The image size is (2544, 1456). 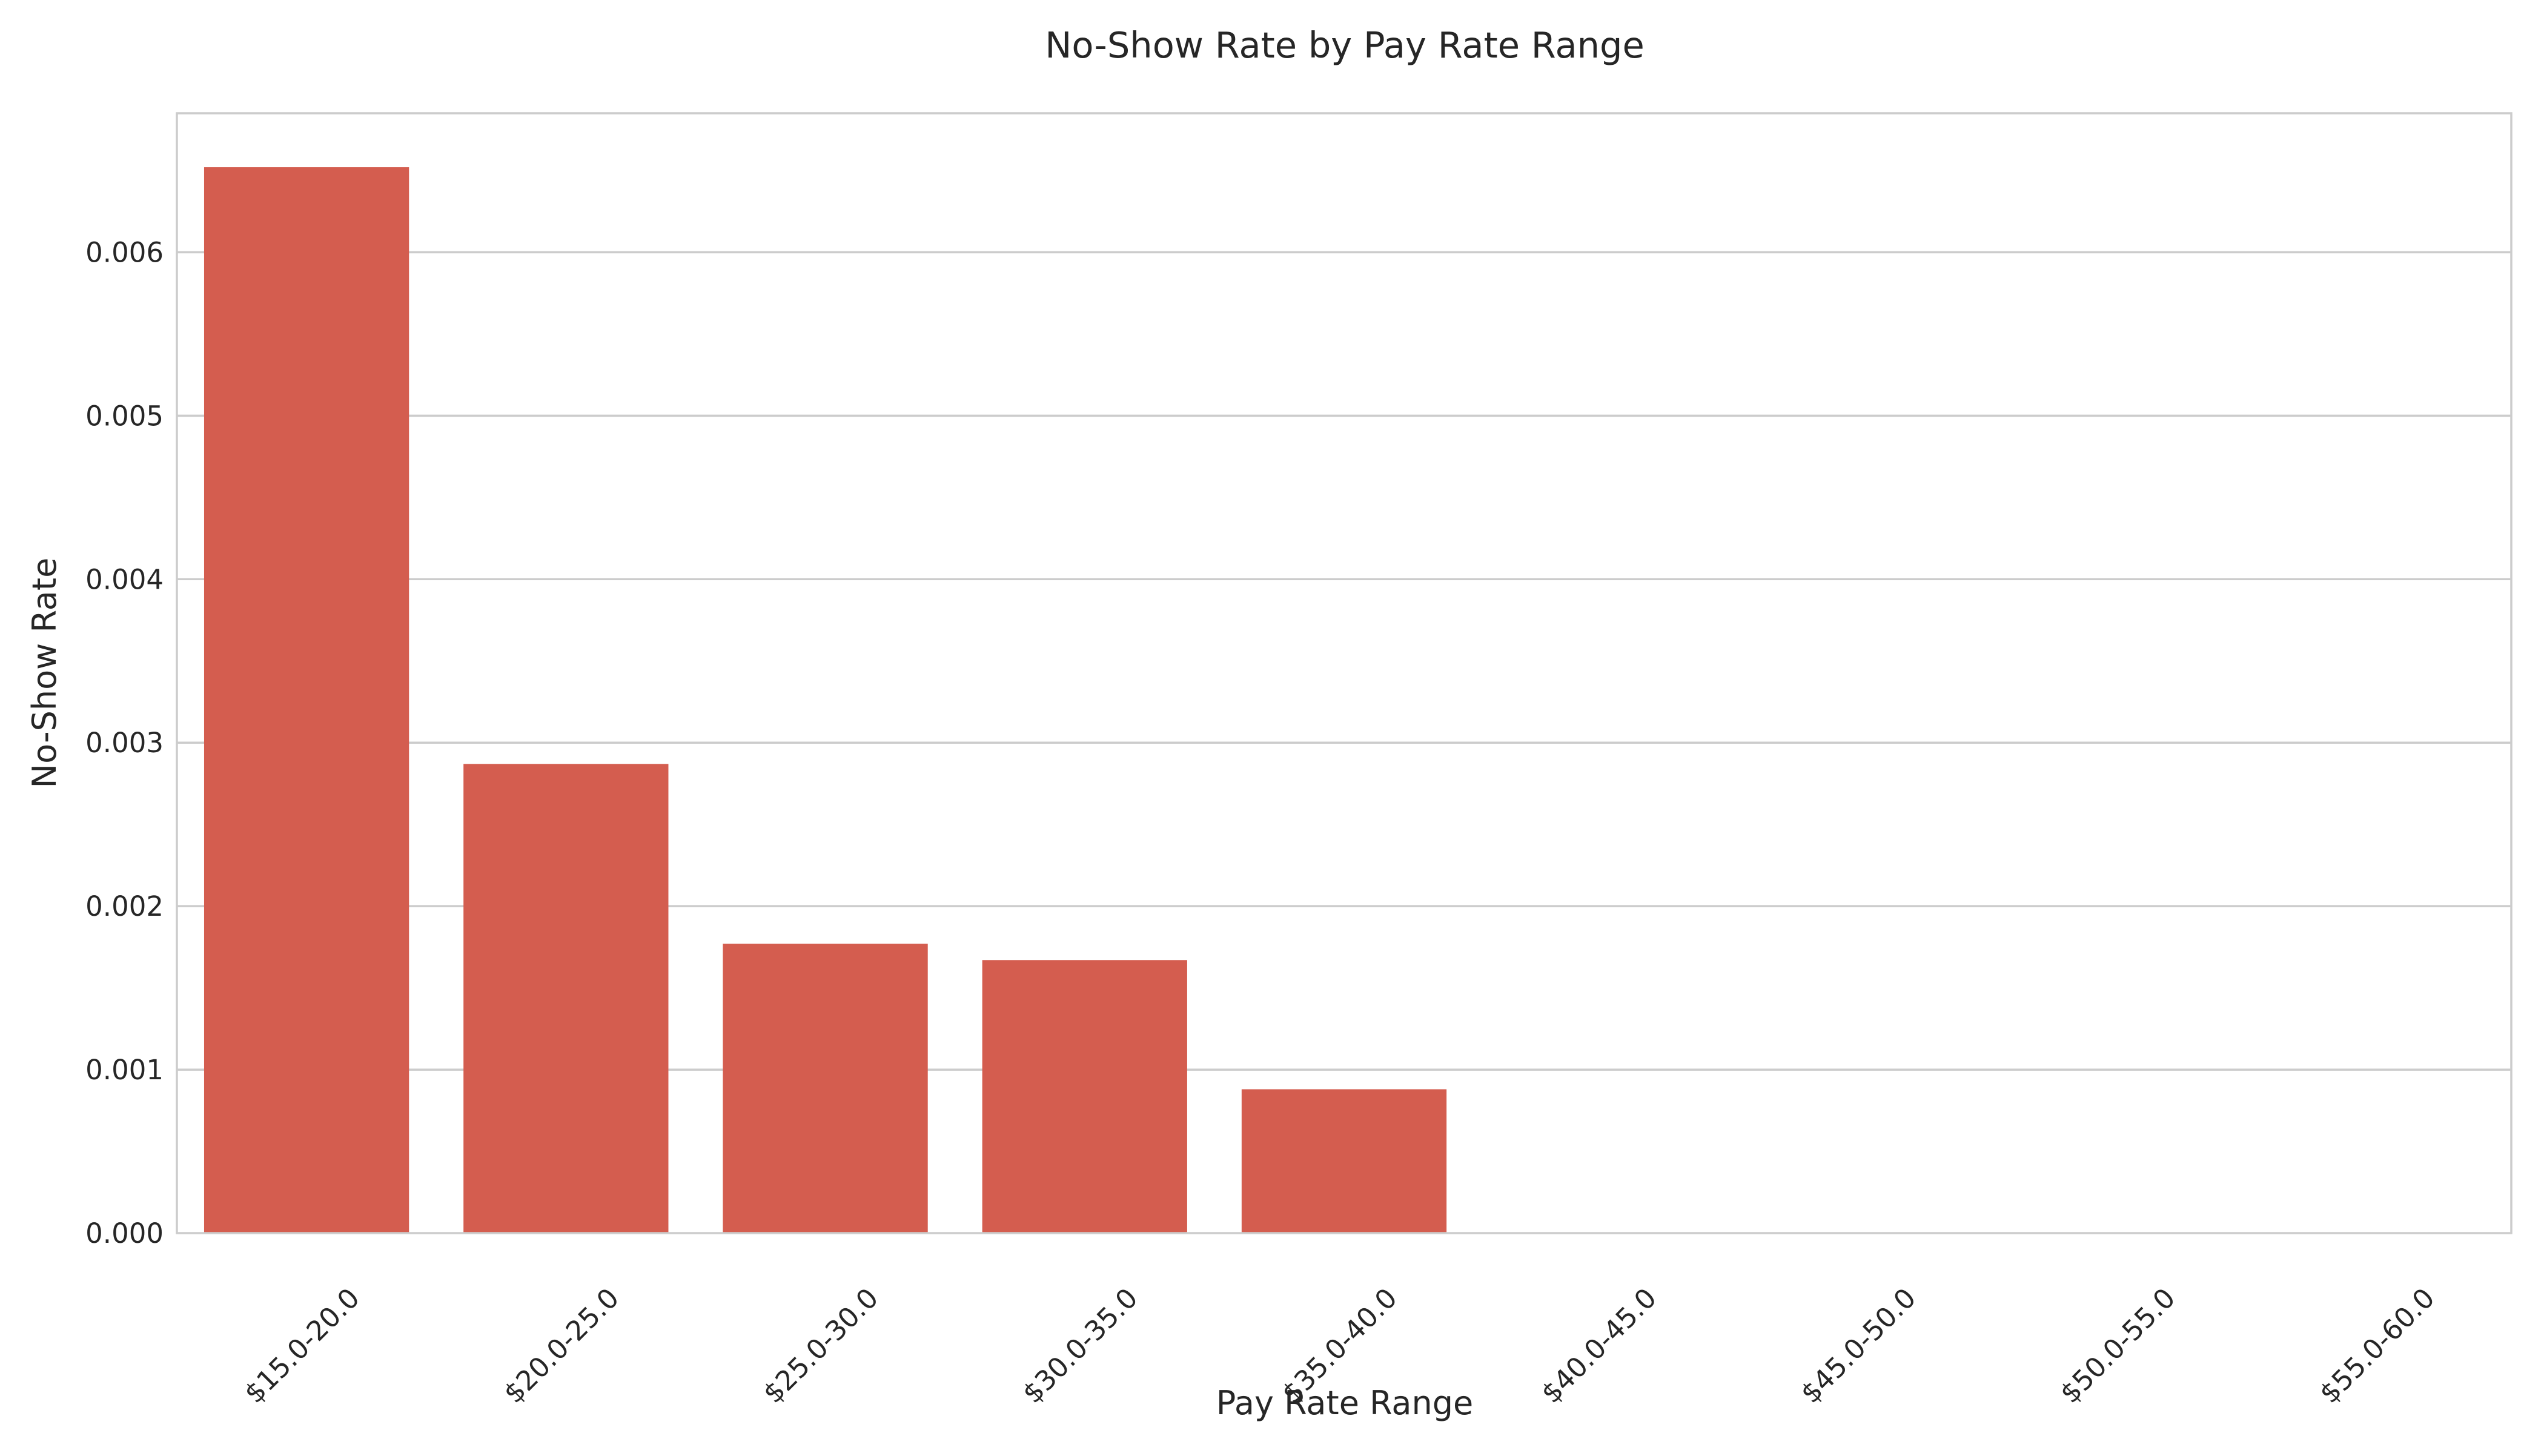 I want to click on x-axis-label: Pay Rate Range, so click(x=1345, y=1403).